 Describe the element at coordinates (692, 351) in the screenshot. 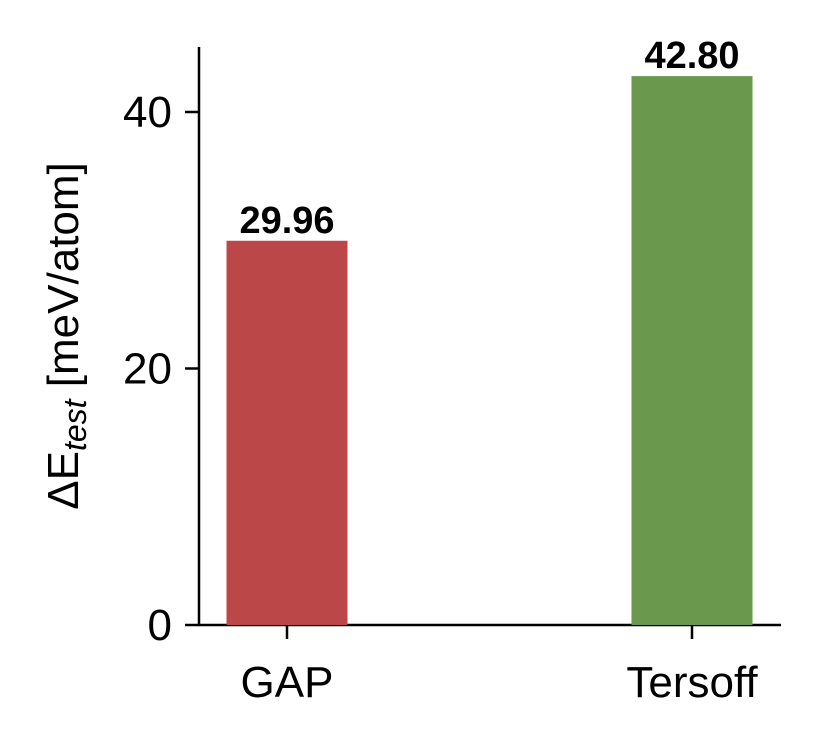

I see `bar-tersoff` at that location.